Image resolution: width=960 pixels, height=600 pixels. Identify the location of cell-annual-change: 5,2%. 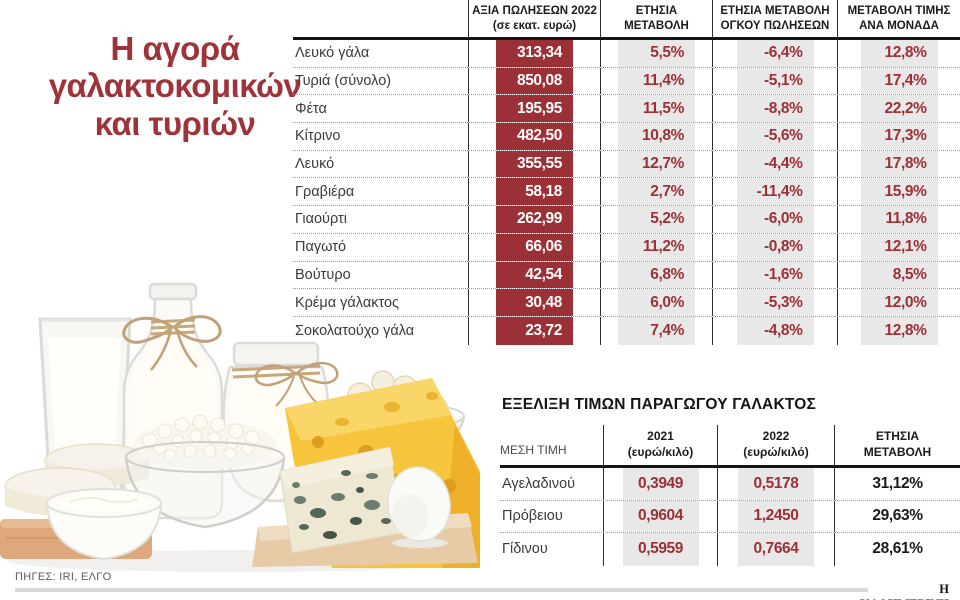
(656, 219).